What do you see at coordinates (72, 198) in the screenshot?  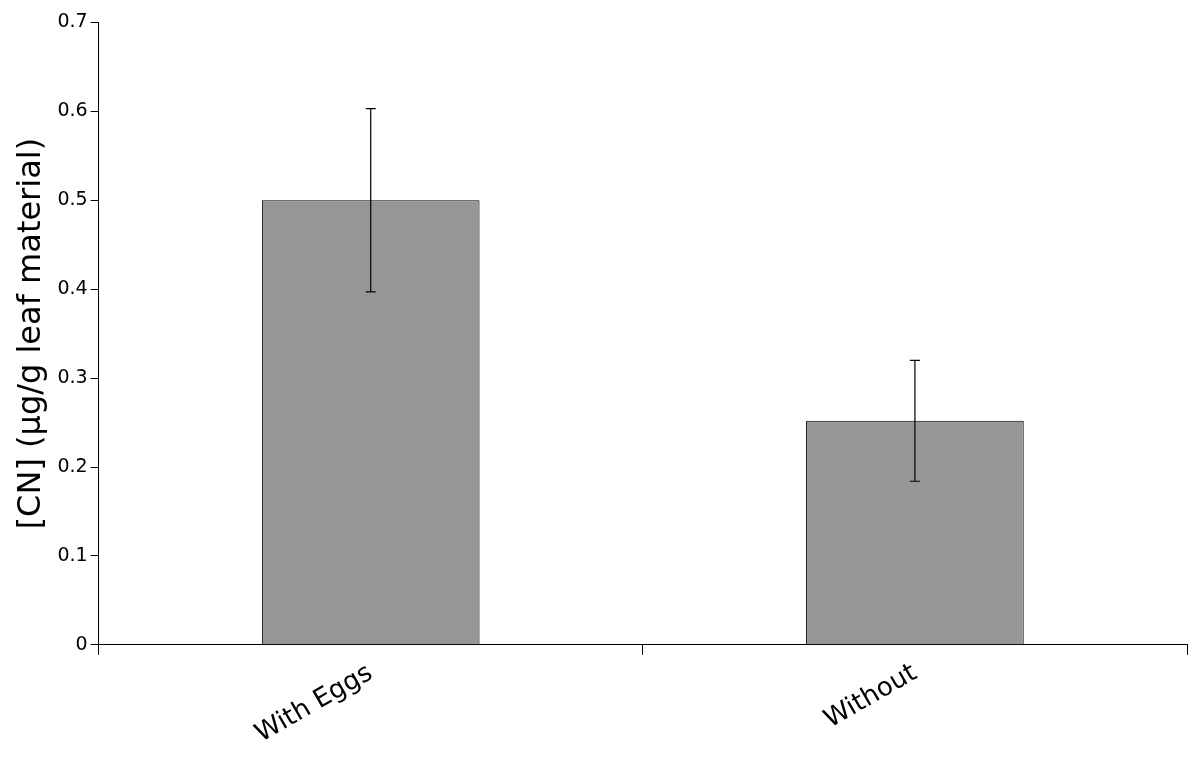 I see `y-tick-label: 0.5` at bounding box center [72, 198].